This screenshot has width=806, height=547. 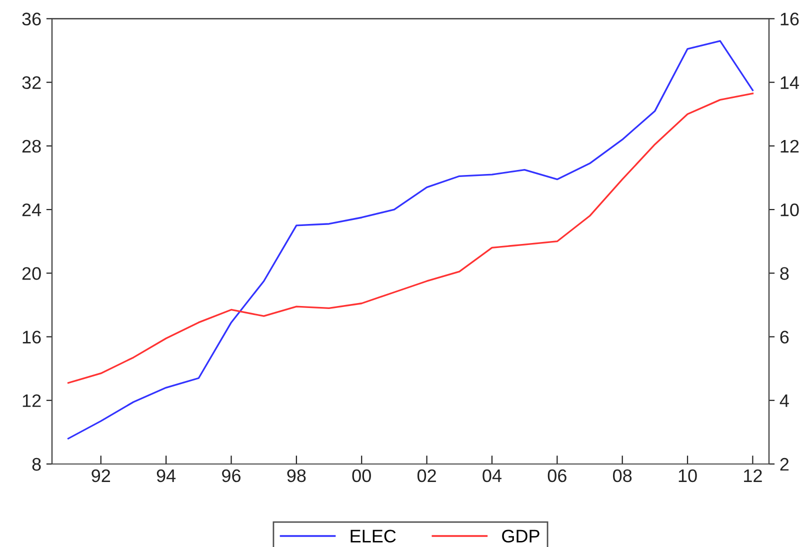 What do you see at coordinates (784, 337) in the screenshot?
I see `y2-tick-label: 6` at bounding box center [784, 337].